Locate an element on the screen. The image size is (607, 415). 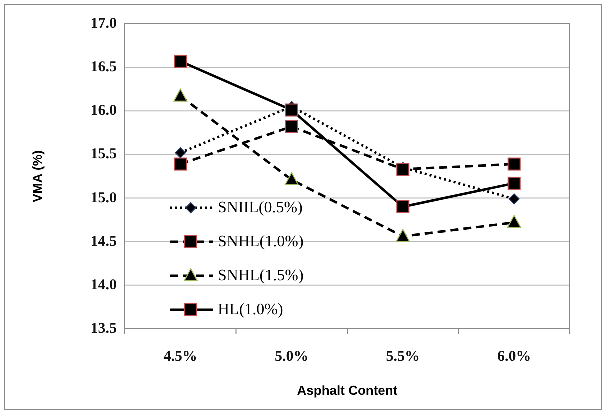
y-tick-label: 17.0 is located at coordinates (103, 24).